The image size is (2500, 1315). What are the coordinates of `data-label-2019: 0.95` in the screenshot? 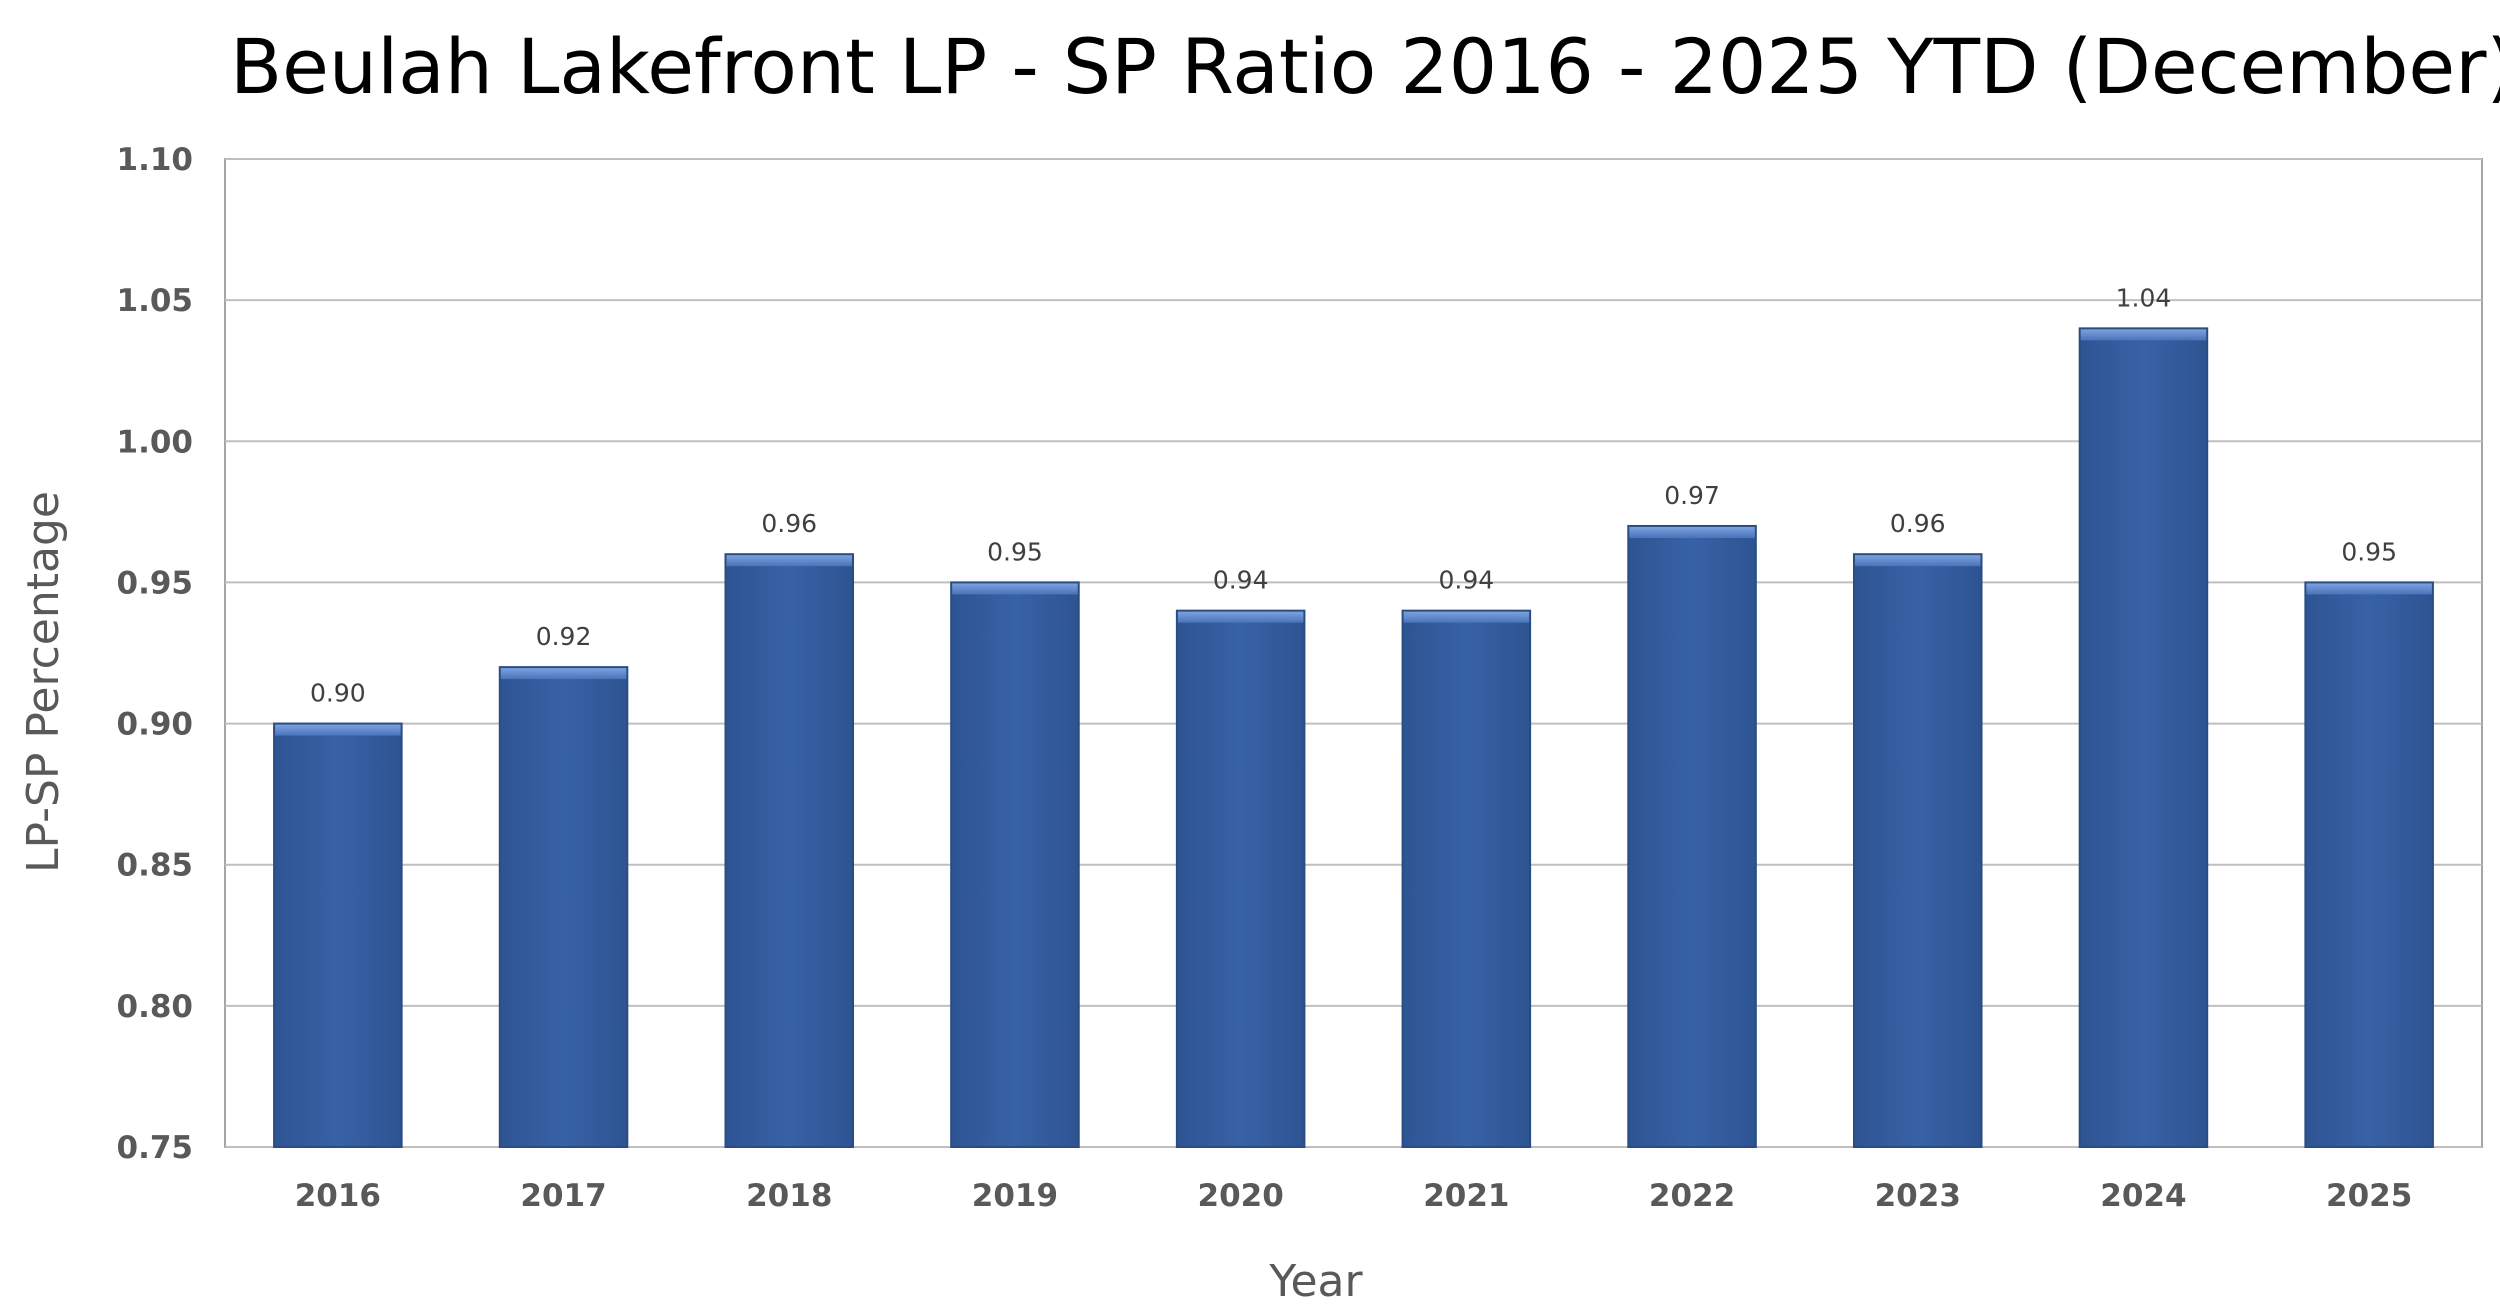 It's located at (1015, 551).